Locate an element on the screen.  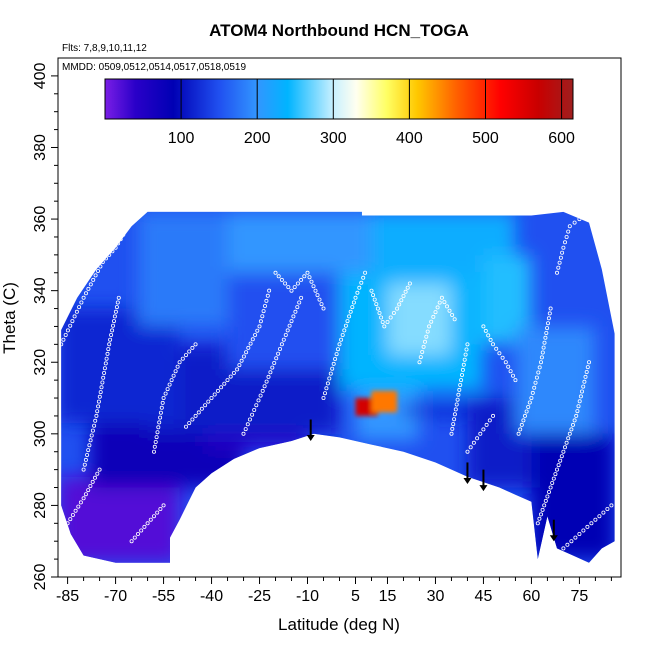
x-axis: -85 -70 -55 -40 -25 -10 5 15 30 45 60 75 is located at coordinates (334, 591).